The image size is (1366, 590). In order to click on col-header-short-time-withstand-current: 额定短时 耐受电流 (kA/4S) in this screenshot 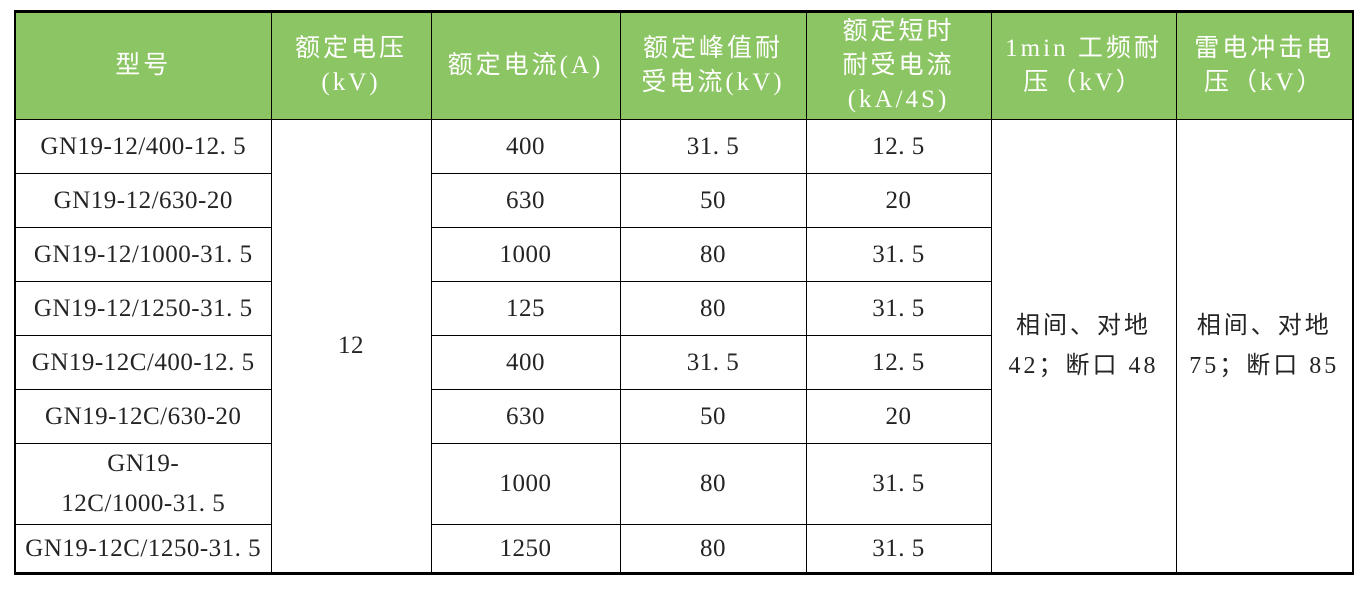, I will do `click(898, 65)`.